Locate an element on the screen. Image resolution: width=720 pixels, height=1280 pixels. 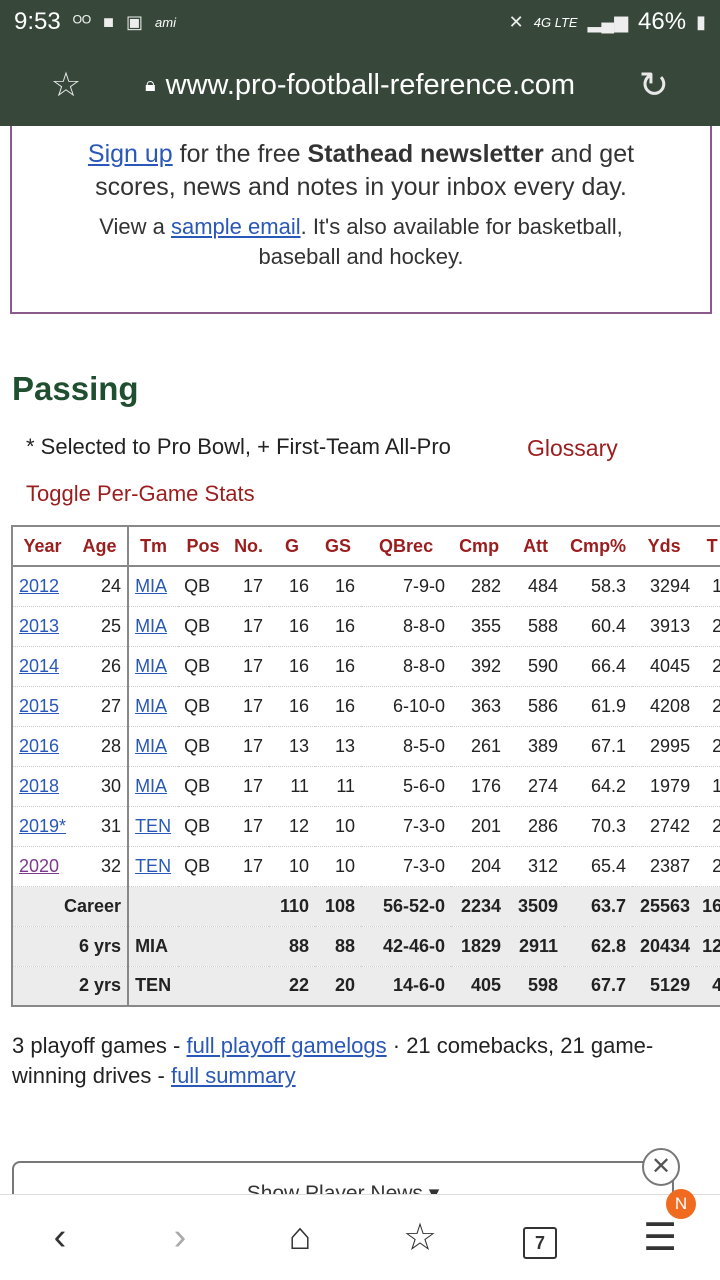
year-link: 2013 is located at coordinates (39, 625).